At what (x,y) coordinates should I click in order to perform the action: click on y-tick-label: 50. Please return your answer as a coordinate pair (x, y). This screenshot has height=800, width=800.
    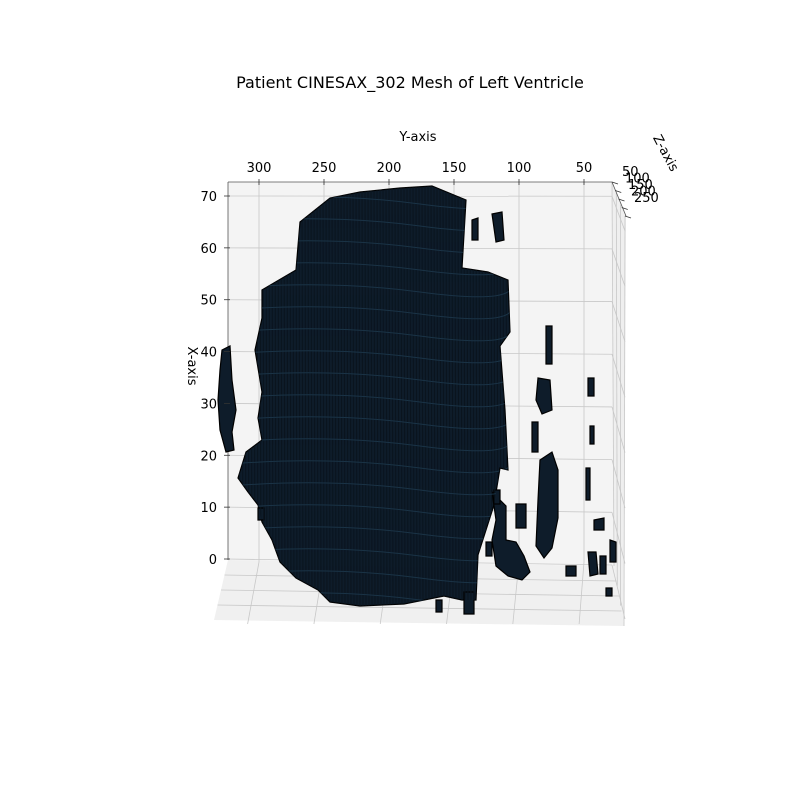
    Looking at the image, I should click on (584, 168).